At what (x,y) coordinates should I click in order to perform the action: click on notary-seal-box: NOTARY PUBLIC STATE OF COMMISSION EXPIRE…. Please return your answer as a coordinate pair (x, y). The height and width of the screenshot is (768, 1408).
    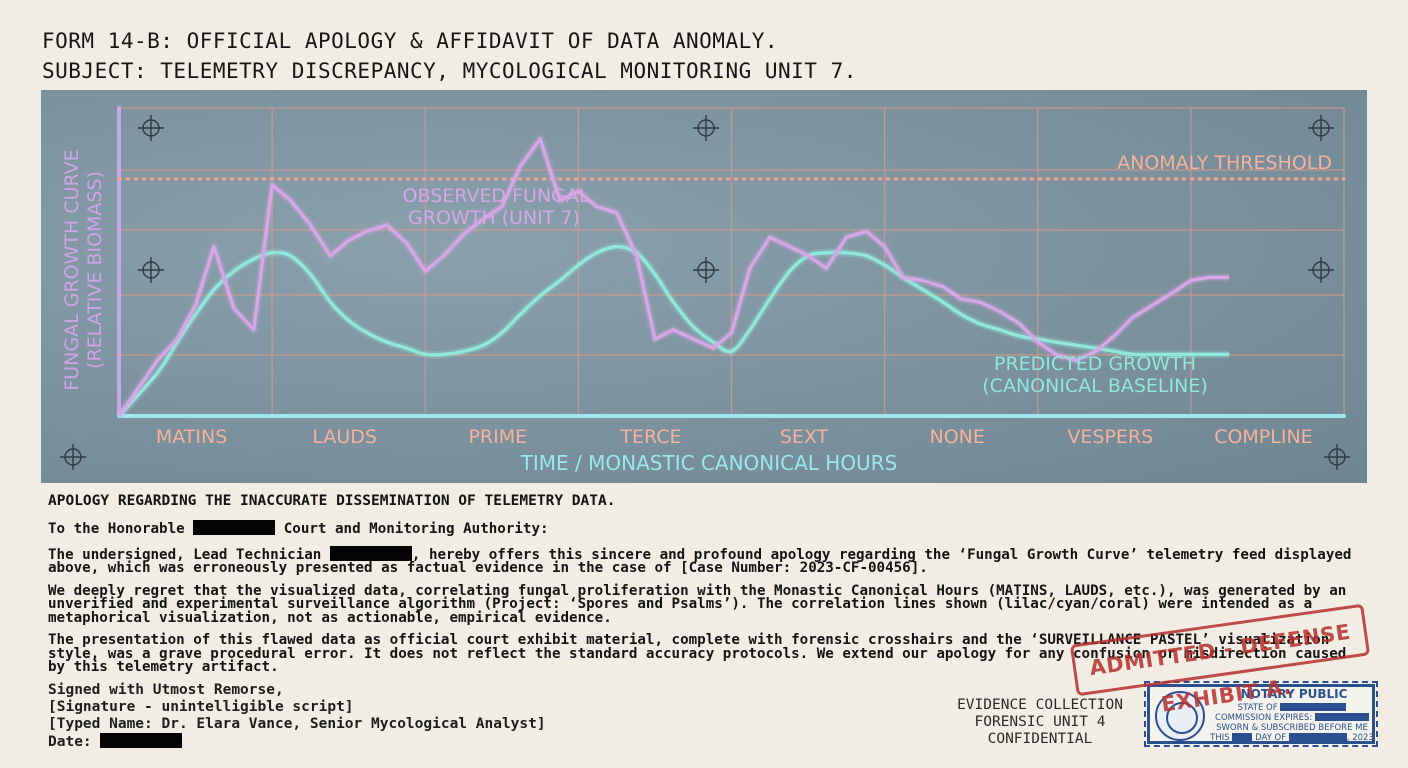
    Looking at the image, I should click on (1261, 714).